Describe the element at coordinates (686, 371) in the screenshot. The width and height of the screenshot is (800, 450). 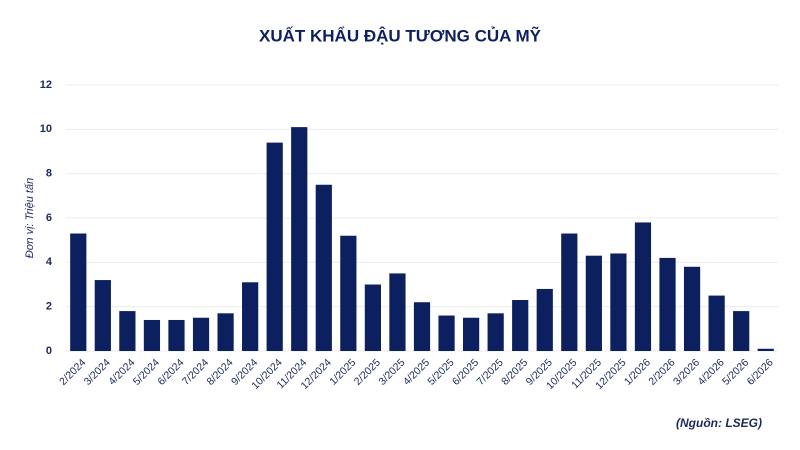
I see `x-tick-label: 3/2026` at that location.